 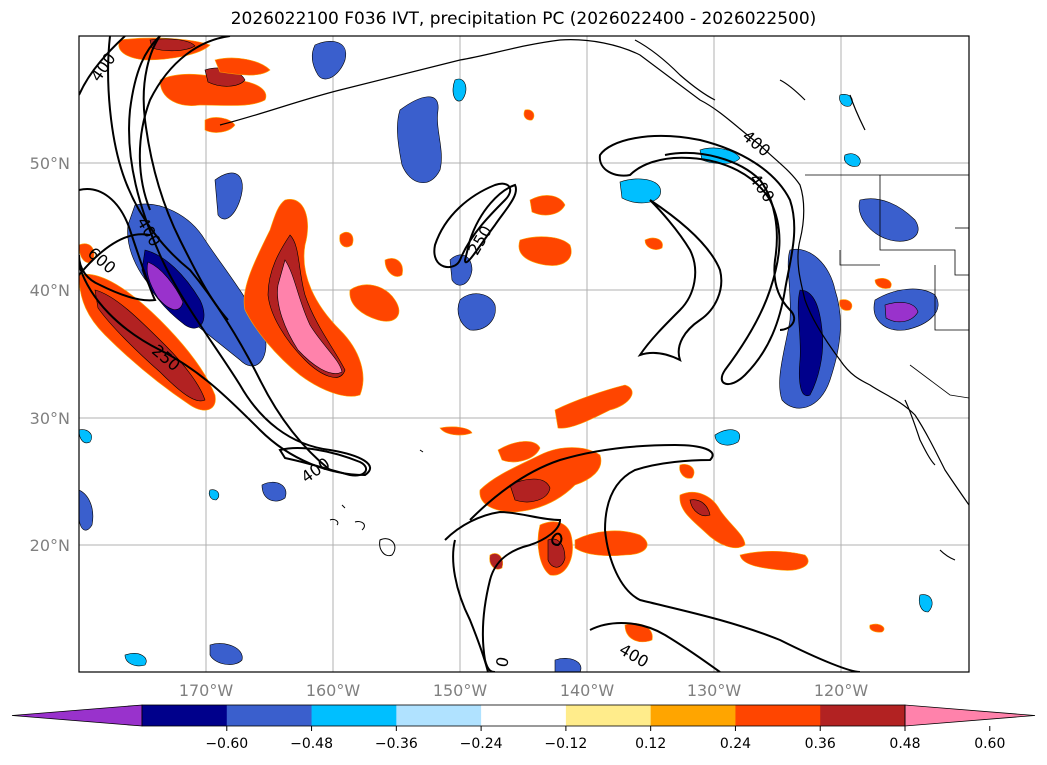 I want to click on colorbar-extend-low, so click(x=77, y=715).